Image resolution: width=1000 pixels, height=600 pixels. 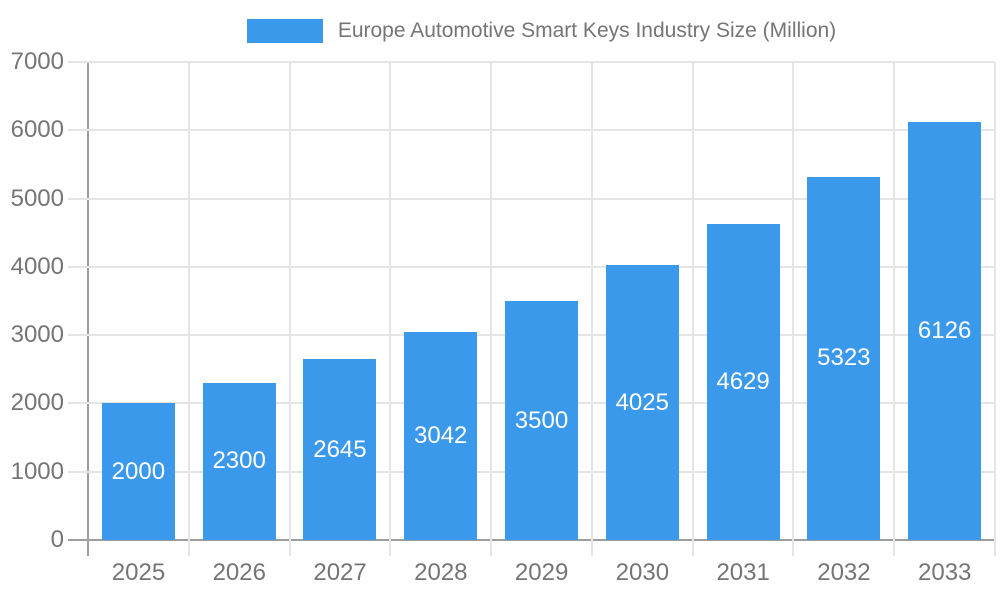 What do you see at coordinates (37, 198) in the screenshot?
I see `y-tick-label: 5000` at bounding box center [37, 198].